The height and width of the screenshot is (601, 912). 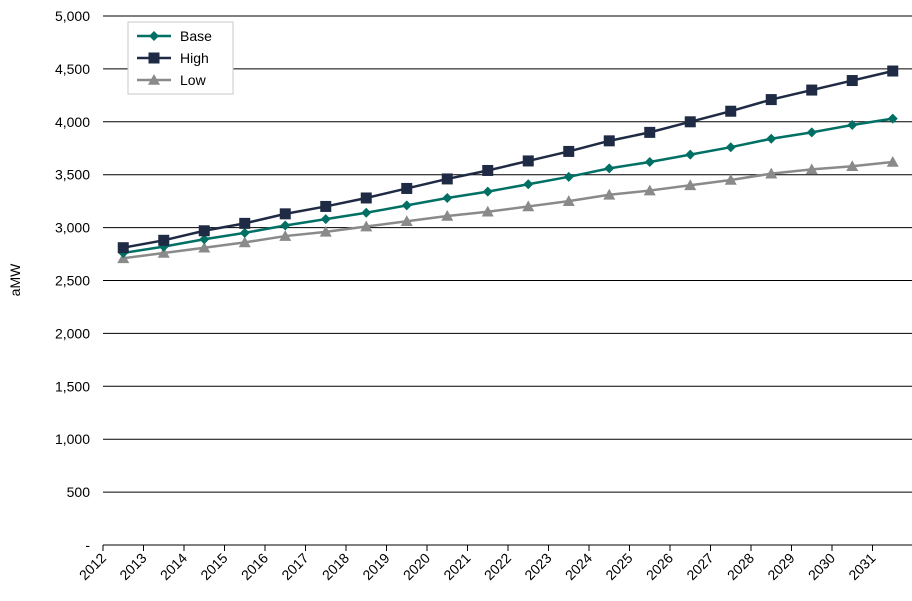 I want to click on y-tick-label: 1,000, so click(x=72, y=439).